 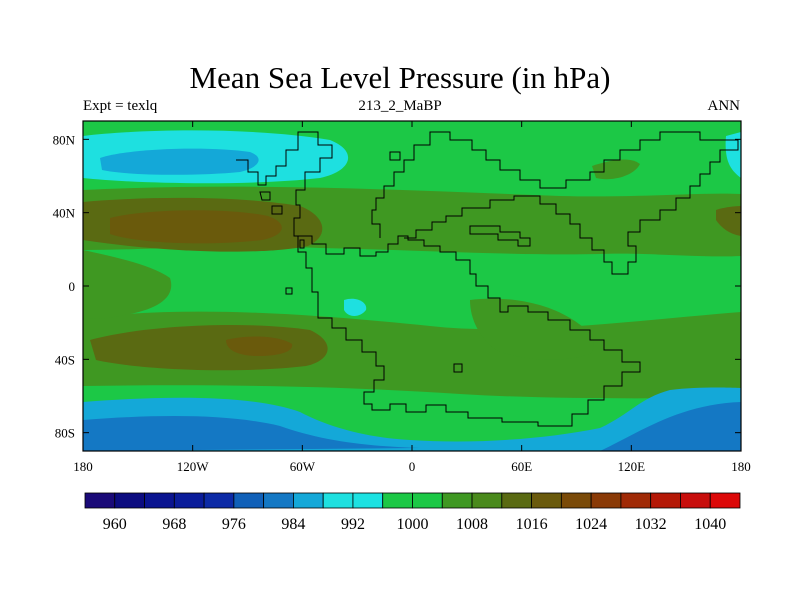 I want to click on pressure-field-north-pacific-high-core, so click(x=196, y=227).